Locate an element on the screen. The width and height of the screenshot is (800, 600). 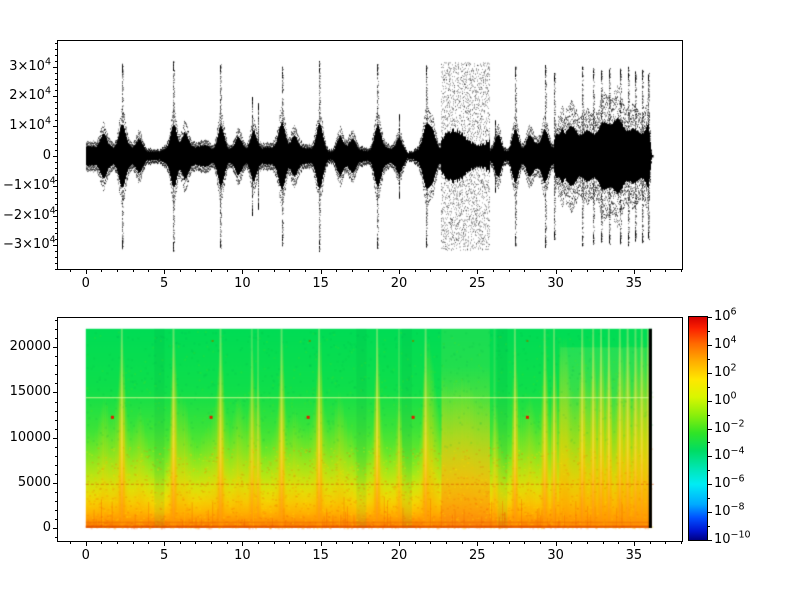
x-tick-label: 0 is located at coordinates (85, 283).